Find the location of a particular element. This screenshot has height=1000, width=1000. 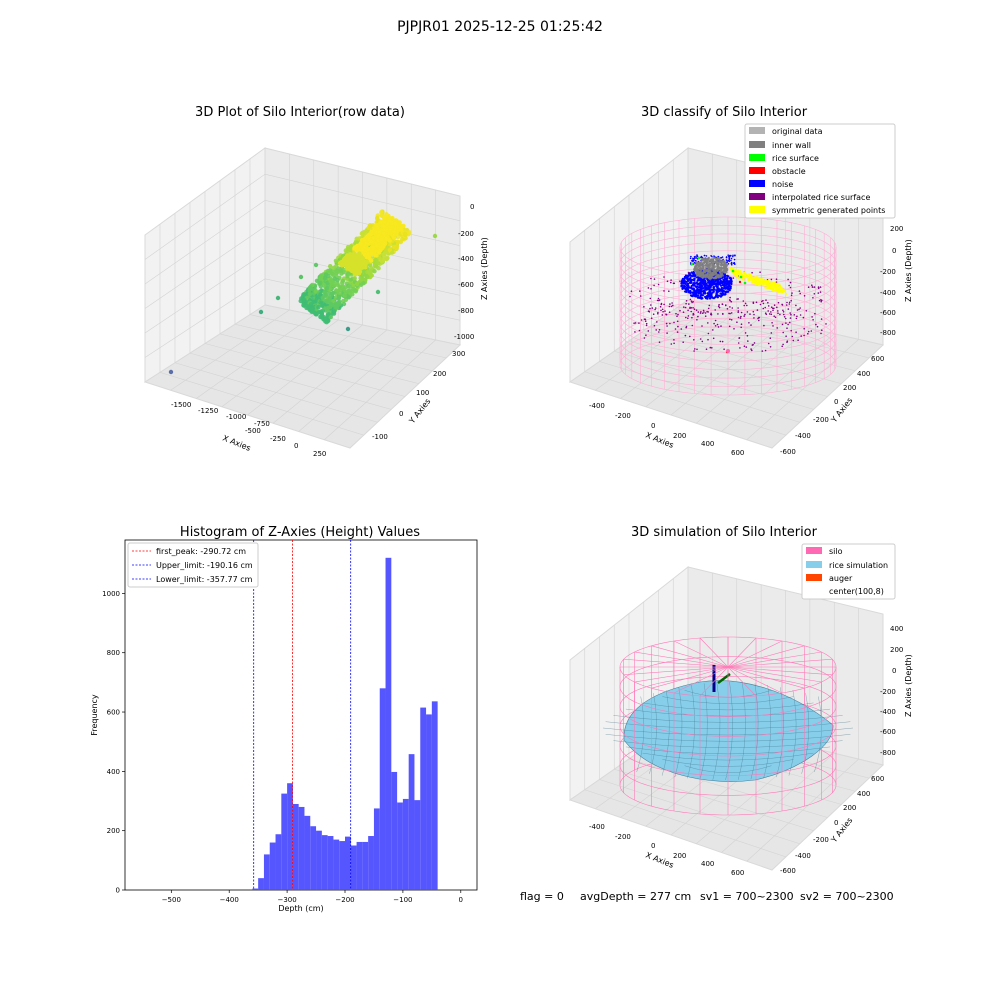

legend-entry: Upper_limit: -190.16 cm is located at coordinates (204, 565).